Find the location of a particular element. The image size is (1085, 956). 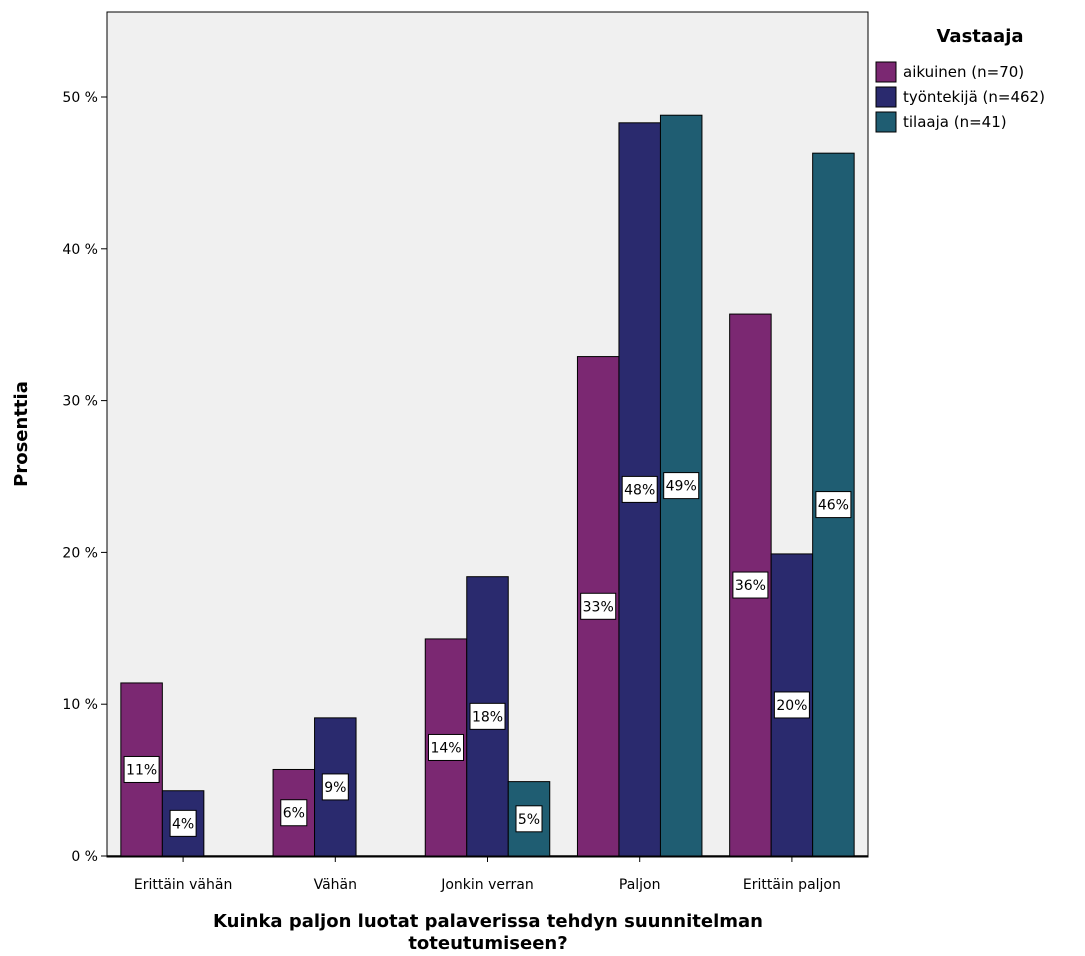

data-label: 6% is located at coordinates (294, 814).